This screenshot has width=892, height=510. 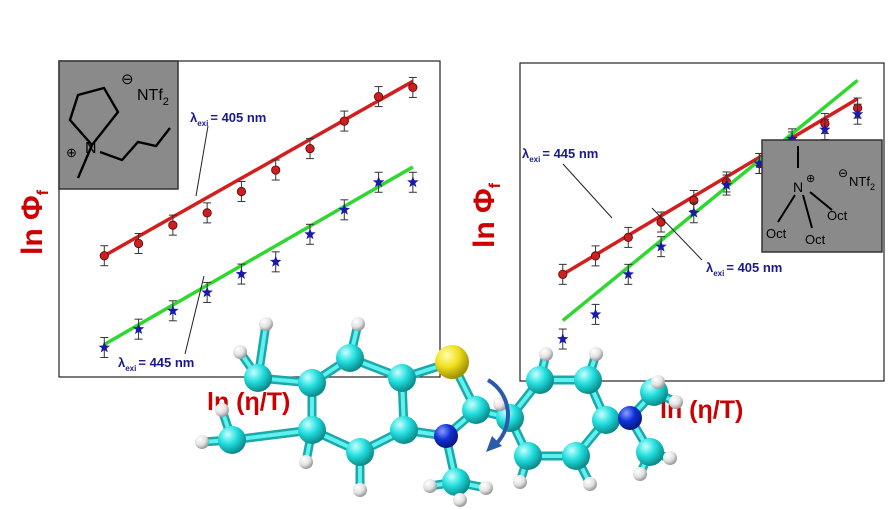 What do you see at coordinates (744, 269) in the screenshot?
I see `right-annotation-405: λexi = 405 nm` at bounding box center [744, 269].